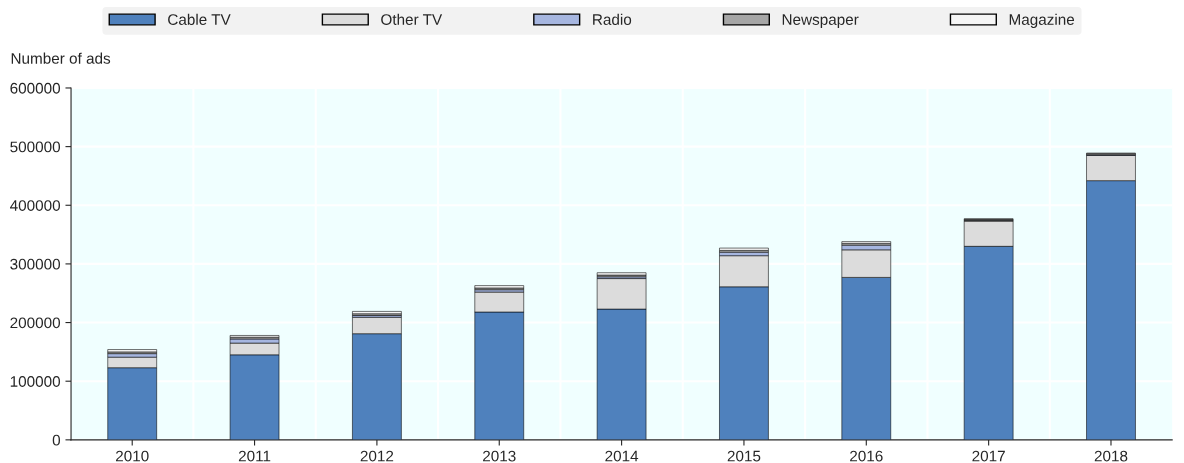 Image resolution: width=1184 pixels, height=463 pixels. Describe the element at coordinates (1042, 20) in the screenshot. I see `legend-label: Magazine` at that location.